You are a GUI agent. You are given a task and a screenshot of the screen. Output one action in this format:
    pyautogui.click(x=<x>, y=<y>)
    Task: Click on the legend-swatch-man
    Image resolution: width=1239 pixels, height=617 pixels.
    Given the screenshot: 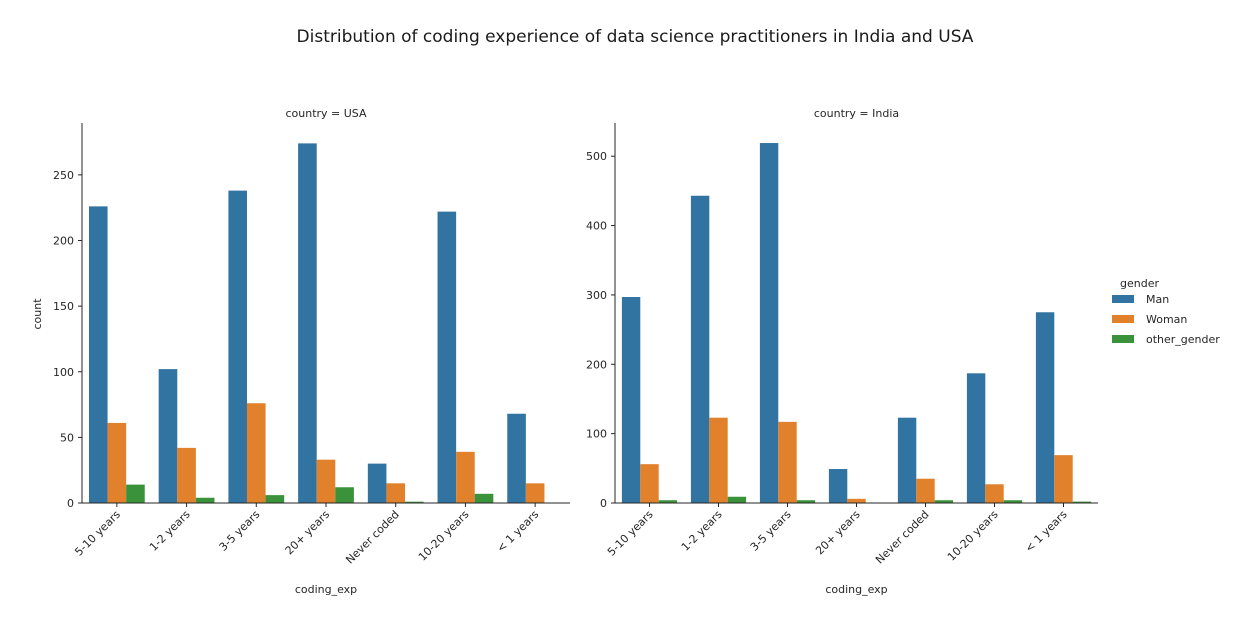 What is the action you would take?
    pyautogui.click(x=1123, y=299)
    